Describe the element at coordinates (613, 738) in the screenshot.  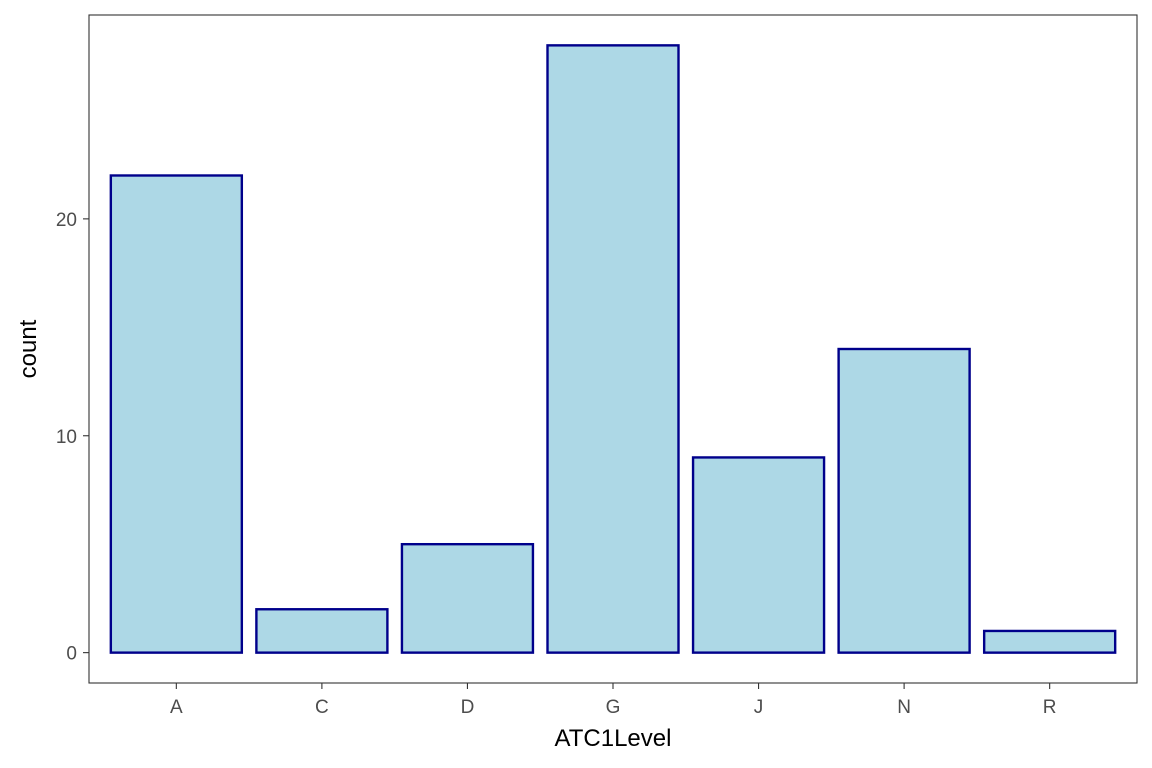
I see `x-axis-title: ATC1Level` at that location.